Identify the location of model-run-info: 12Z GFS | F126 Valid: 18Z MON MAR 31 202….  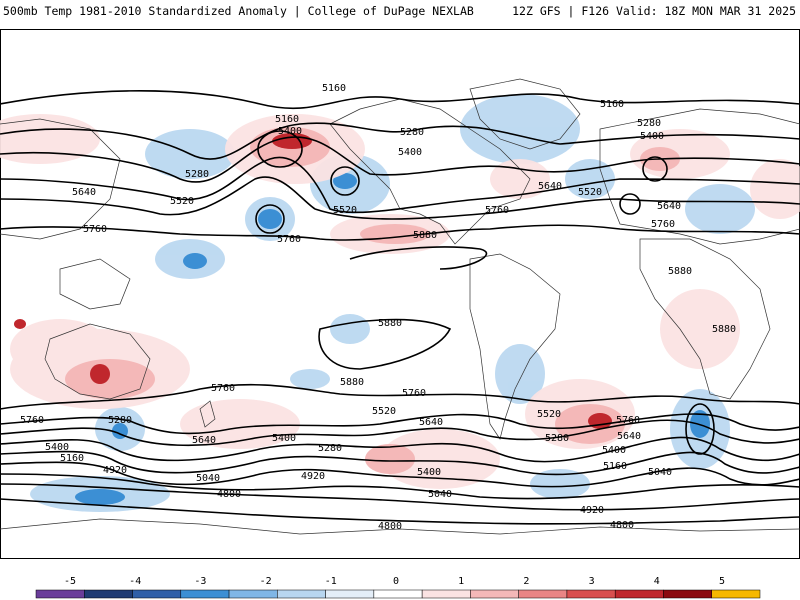
(654, 11).